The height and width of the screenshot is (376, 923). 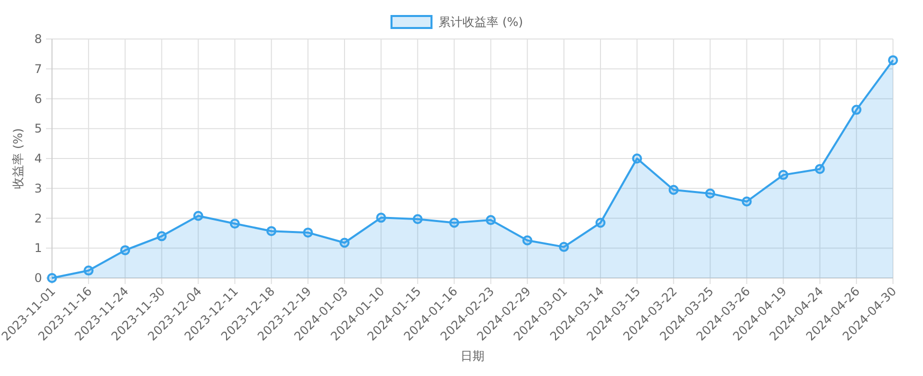 I want to click on y-tick-label: 7, so click(x=38, y=69).